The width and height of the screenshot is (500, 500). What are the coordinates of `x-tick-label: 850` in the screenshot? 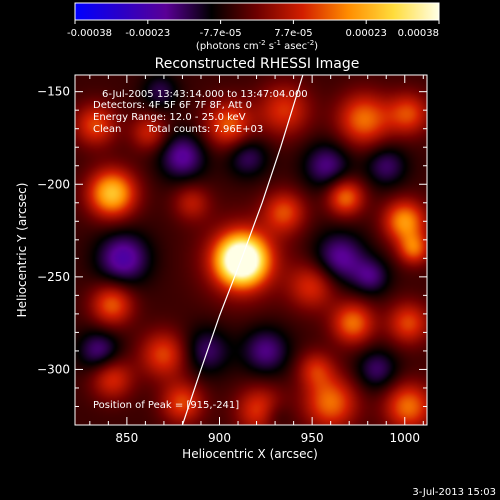 It's located at (126, 438).